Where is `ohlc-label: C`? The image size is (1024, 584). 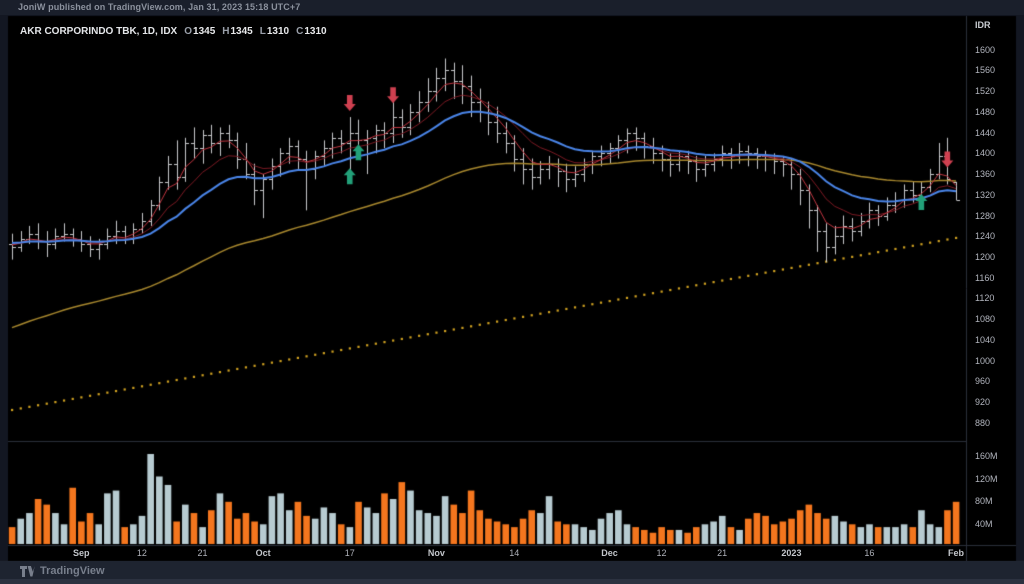
ohlc-label: C is located at coordinates (300, 31).